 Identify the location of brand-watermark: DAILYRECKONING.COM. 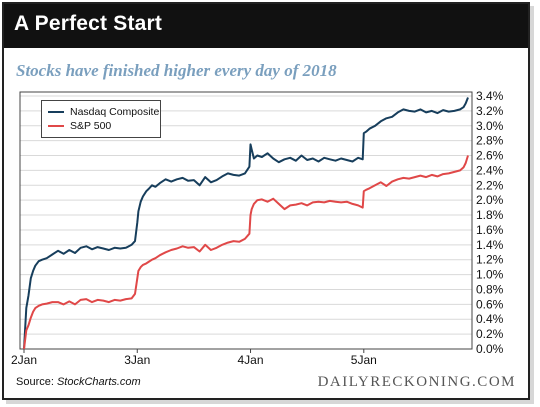
(416, 382).